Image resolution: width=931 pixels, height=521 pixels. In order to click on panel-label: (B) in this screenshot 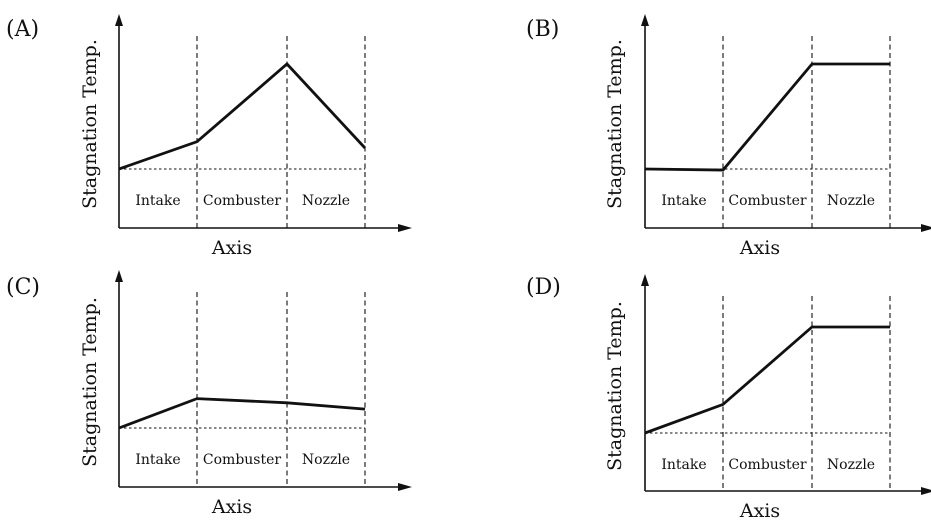, I will do `click(542, 29)`.